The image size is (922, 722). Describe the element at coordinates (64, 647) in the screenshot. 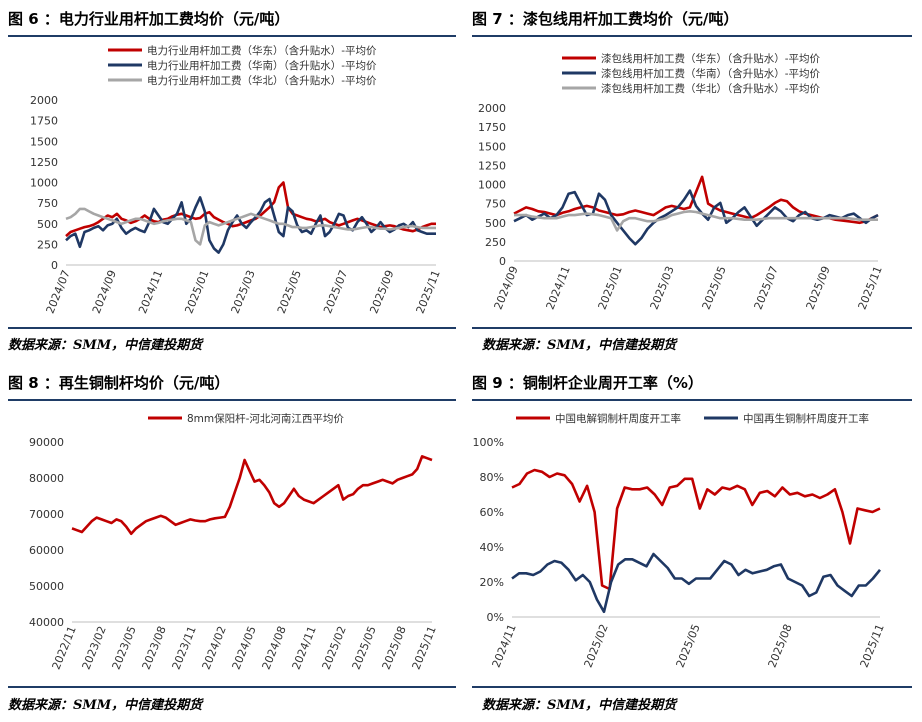

I see `x-tick-label: 2022/11` at that location.